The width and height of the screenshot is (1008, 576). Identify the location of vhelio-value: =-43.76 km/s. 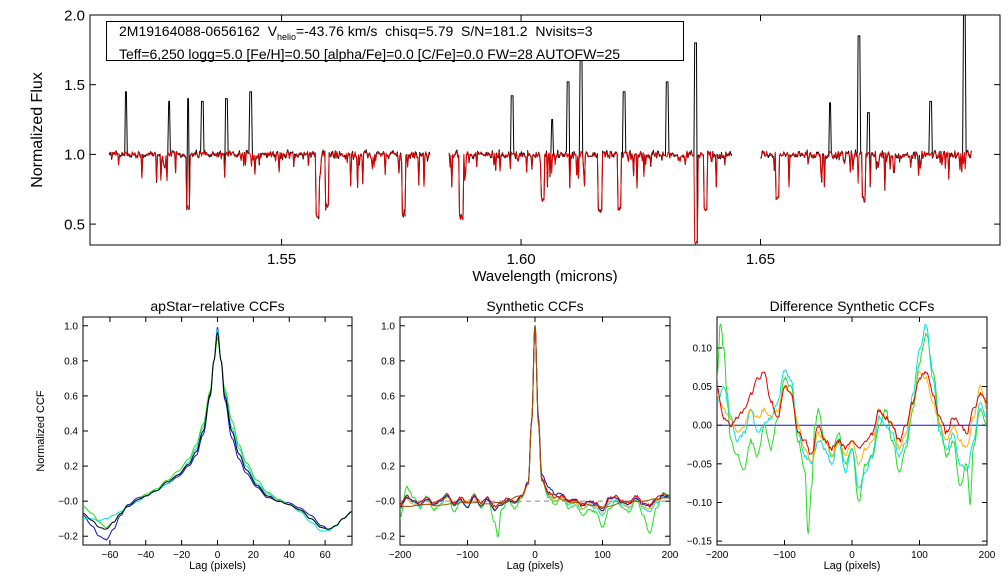
(337, 31).